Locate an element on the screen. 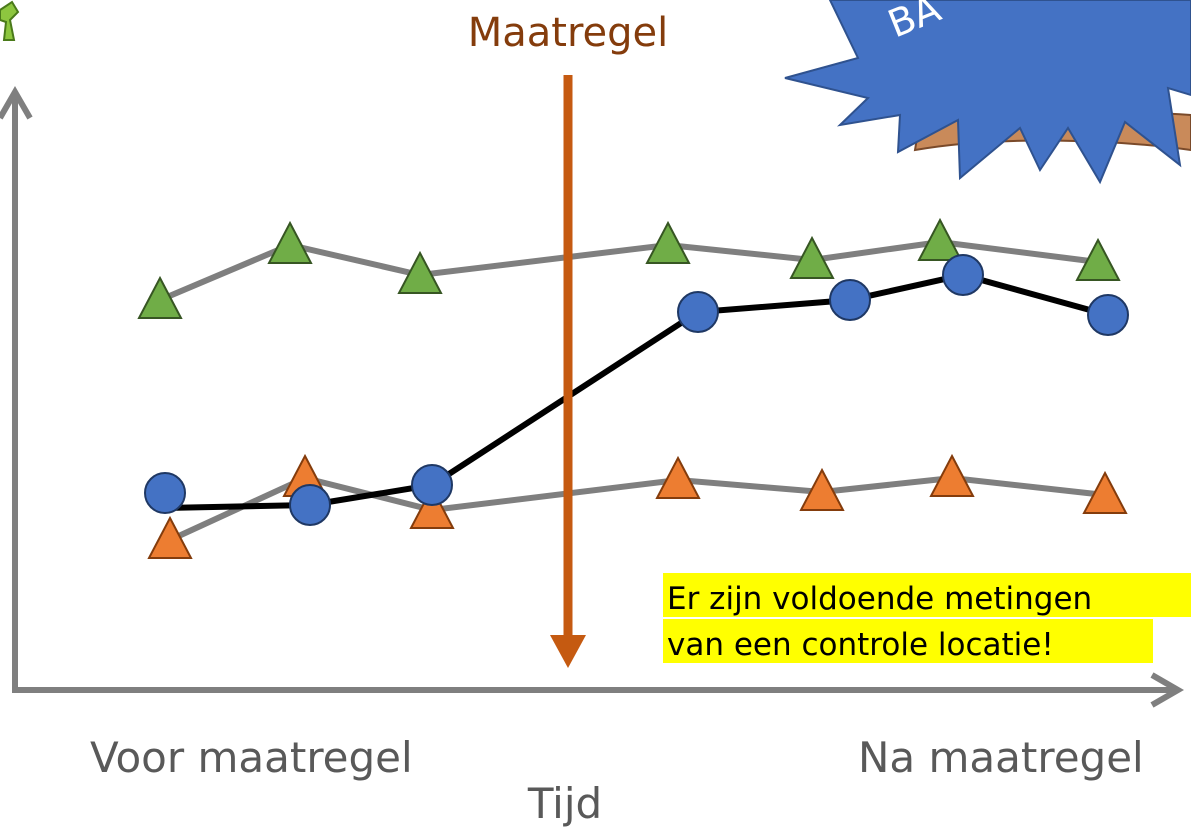 Image resolution: width=1191 pixels, height=836 pixels. title: Maatregel is located at coordinates (568, 33).